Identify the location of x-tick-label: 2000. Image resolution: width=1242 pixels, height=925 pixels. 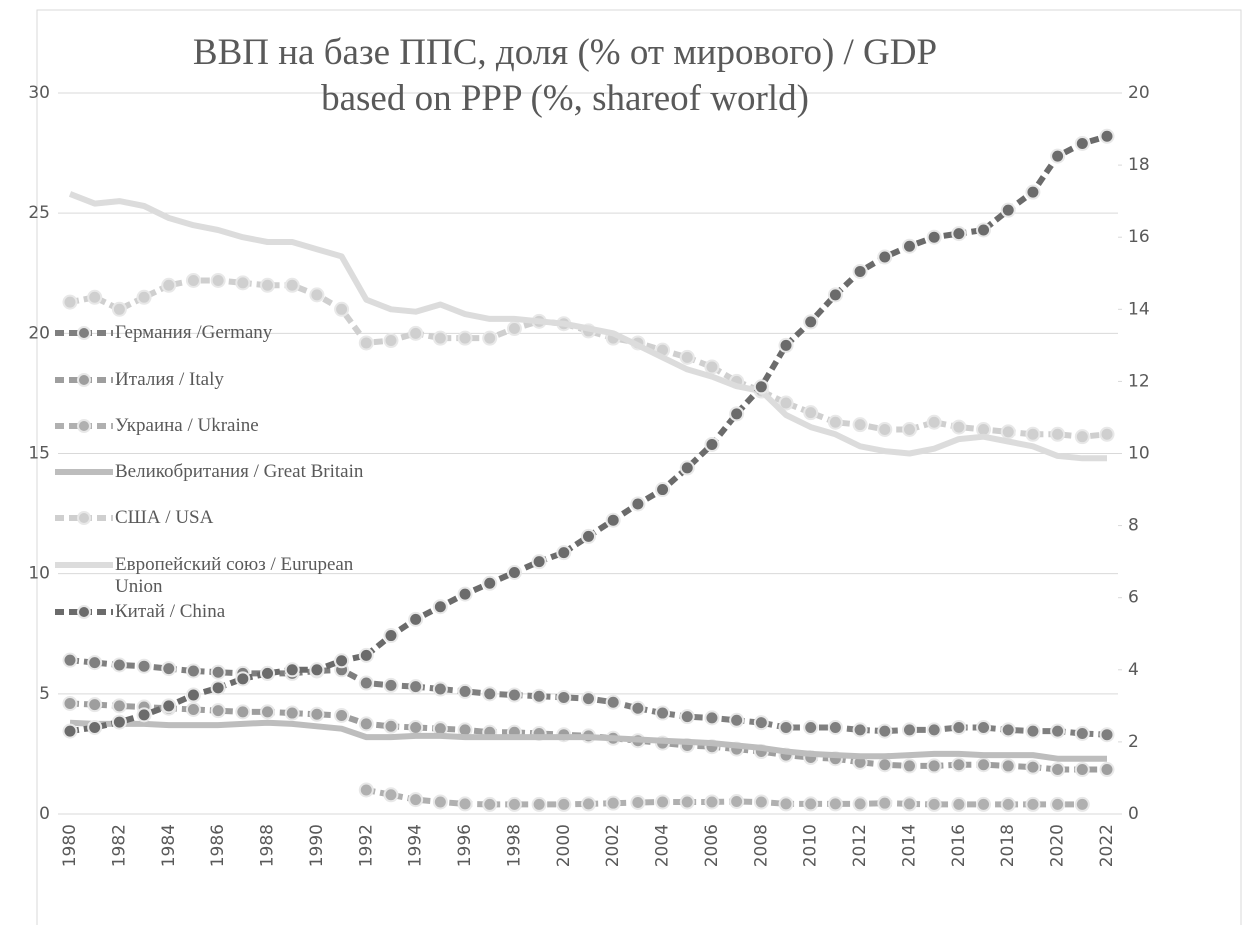
(564, 845).